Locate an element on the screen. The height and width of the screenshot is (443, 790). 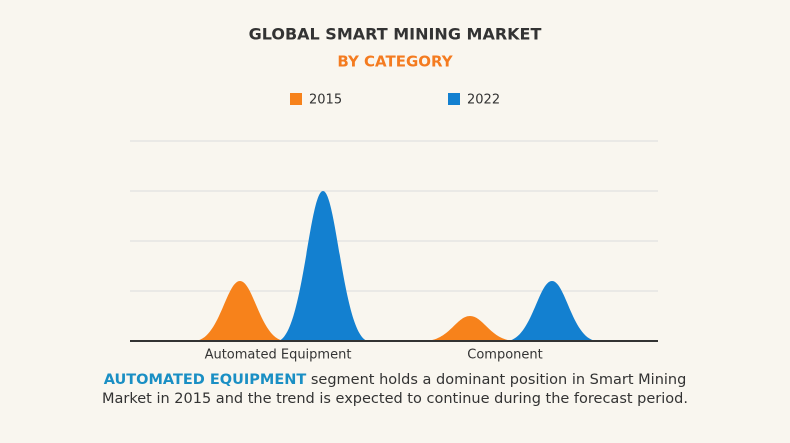
chart-title: GLOBAL SMART MINING MARKET is located at coordinates (395, 34).